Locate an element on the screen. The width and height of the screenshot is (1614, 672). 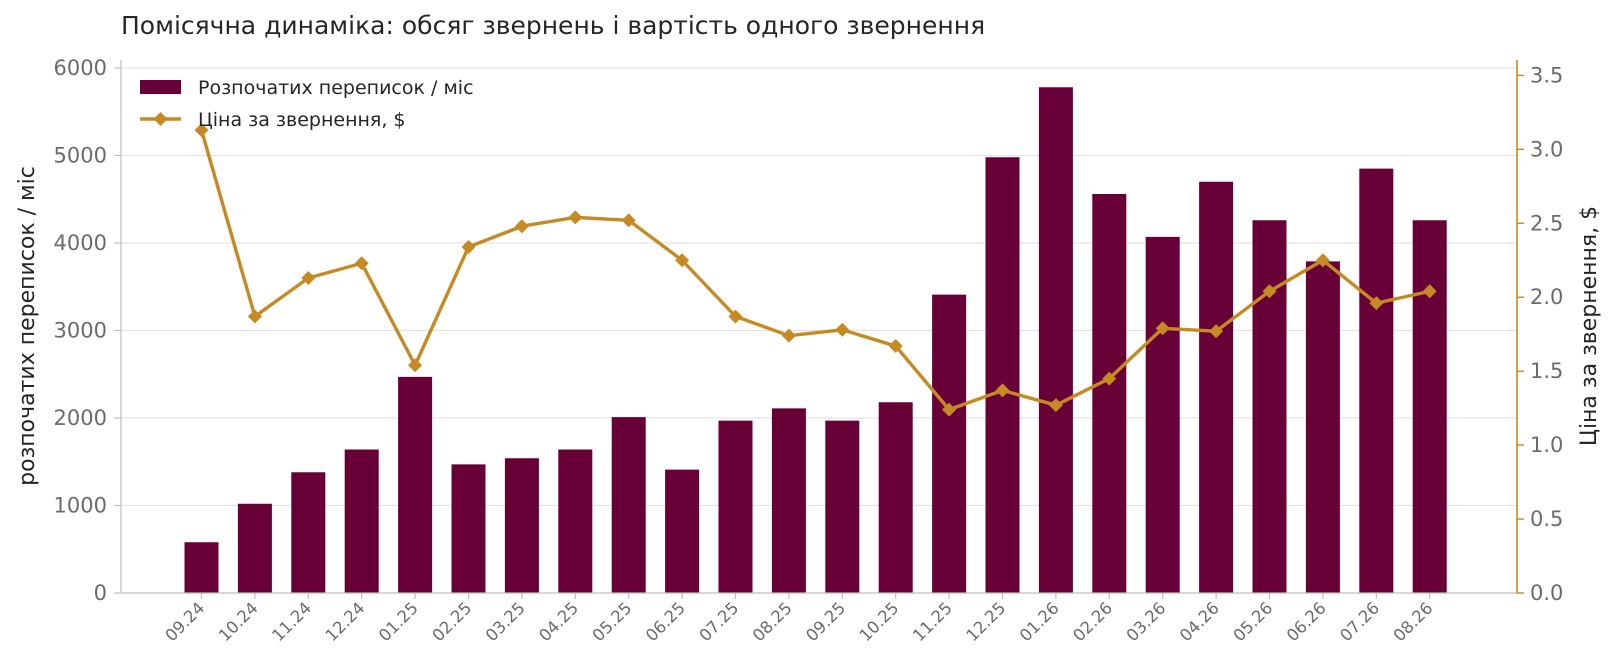
x-tick-label: 12.25 is located at coordinates (985, 621).